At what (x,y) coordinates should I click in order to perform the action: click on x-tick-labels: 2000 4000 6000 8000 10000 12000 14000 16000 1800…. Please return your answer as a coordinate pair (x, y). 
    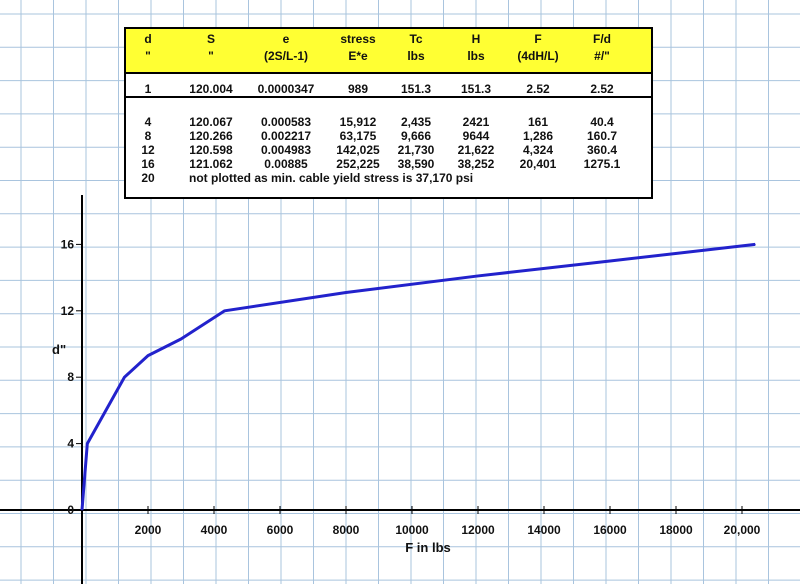
    Looking at the image, I should click on (448, 521).